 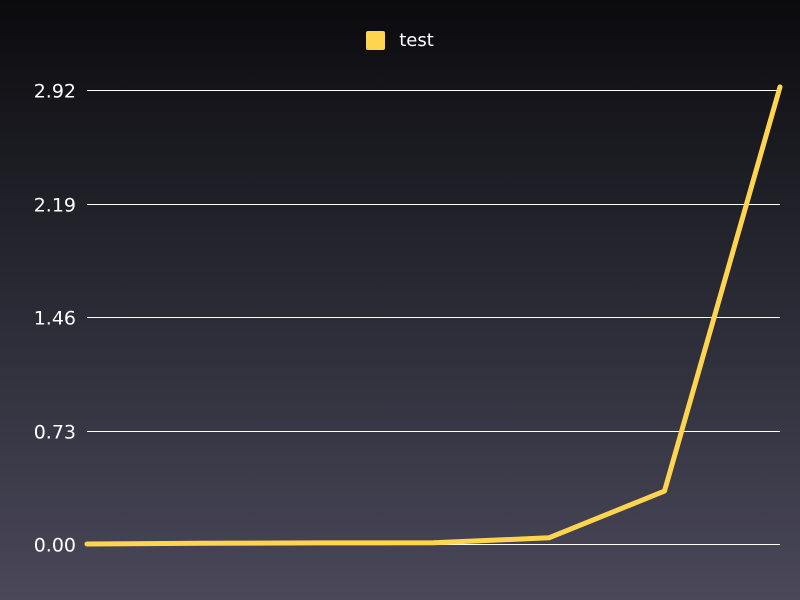 What do you see at coordinates (55, 546) in the screenshot?
I see `y-tick-label: 0.00` at bounding box center [55, 546].